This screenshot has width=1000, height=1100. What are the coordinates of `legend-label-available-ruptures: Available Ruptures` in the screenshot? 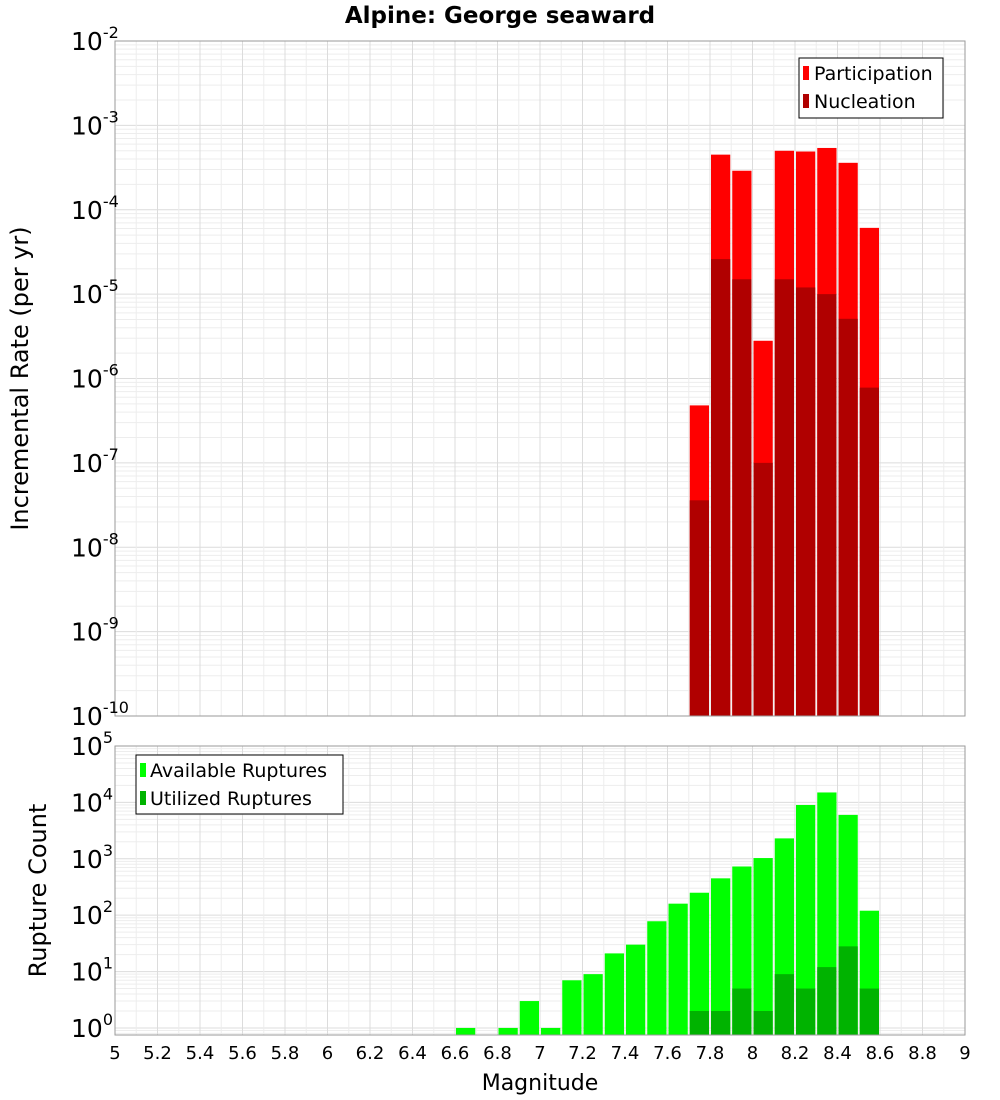 It's located at (238, 771).